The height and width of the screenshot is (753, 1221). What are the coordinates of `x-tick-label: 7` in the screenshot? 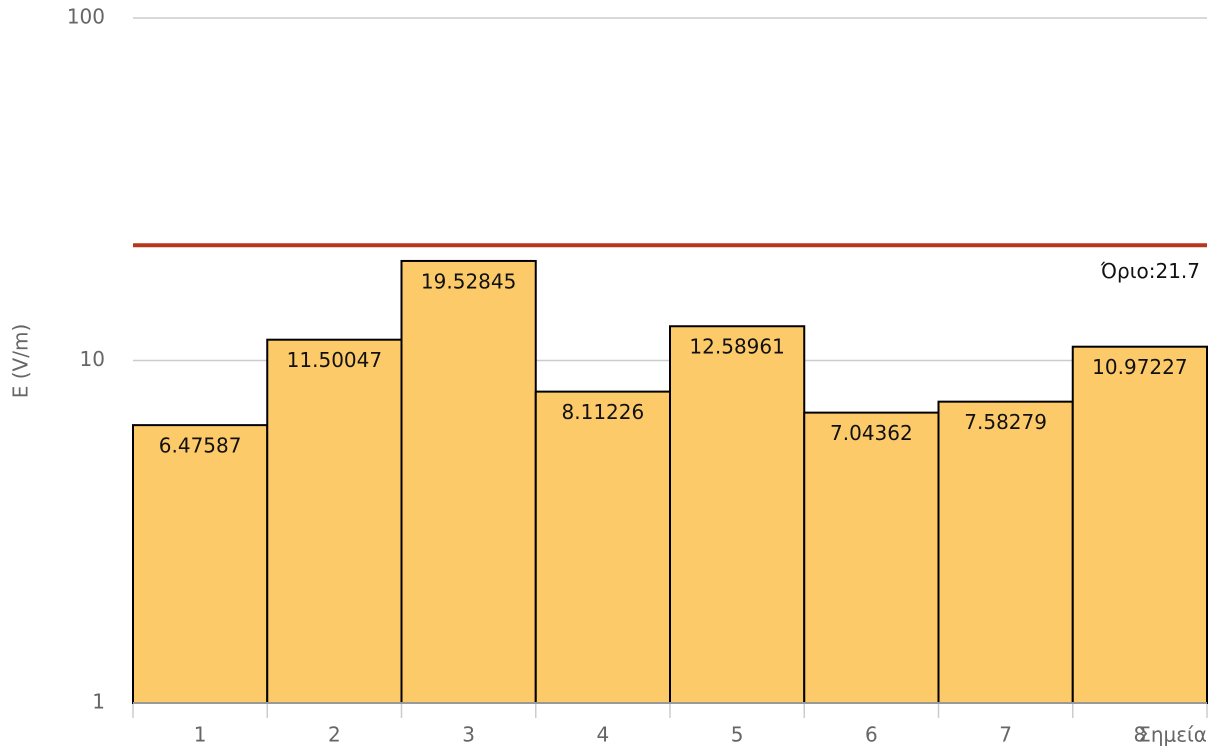 It's located at (1005, 735).